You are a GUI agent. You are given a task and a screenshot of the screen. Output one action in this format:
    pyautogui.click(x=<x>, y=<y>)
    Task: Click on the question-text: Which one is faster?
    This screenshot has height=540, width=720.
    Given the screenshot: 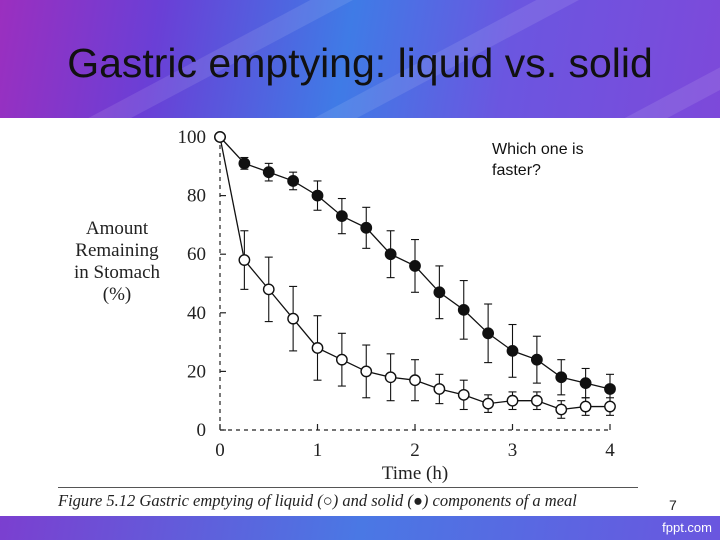 What is the action you would take?
    pyautogui.click(x=538, y=160)
    